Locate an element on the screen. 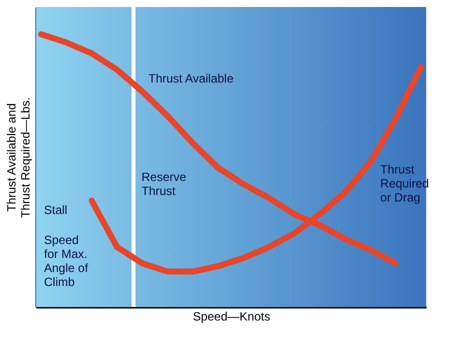  annotation: Stall is located at coordinates (56, 210).